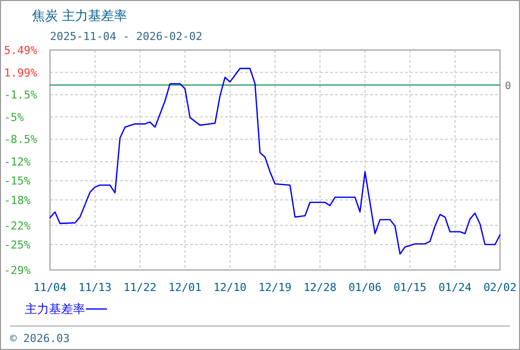 The height and width of the screenshot is (350, 520). What do you see at coordinates (21, 73) in the screenshot?
I see `y-tick-label: 1.99%` at bounding box center [21, 73].